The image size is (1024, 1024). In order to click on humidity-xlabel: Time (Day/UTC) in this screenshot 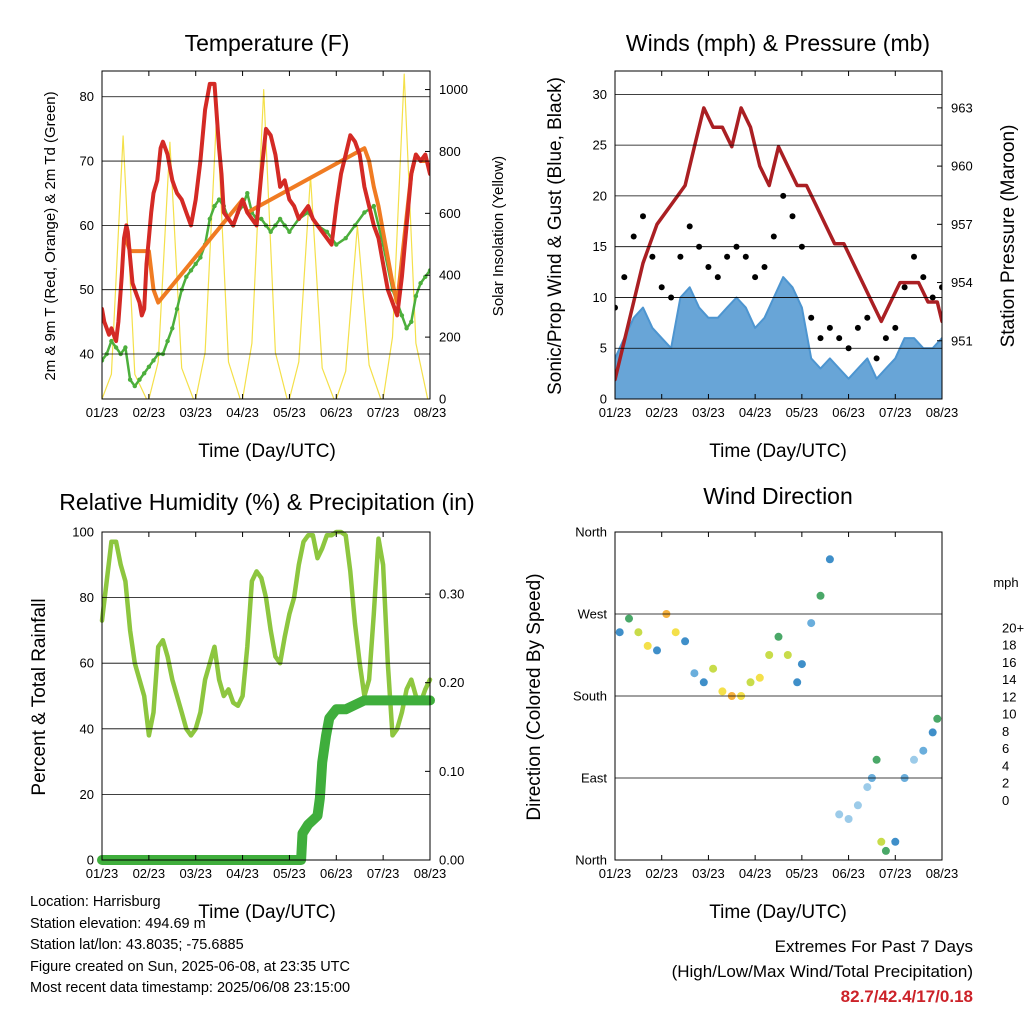, I will do `click(267, 912)`.